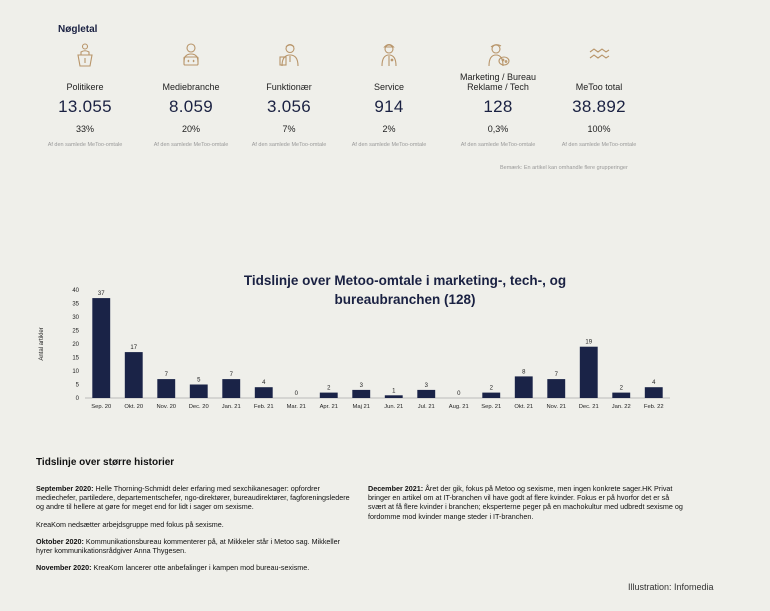 The height and width of the screenshot is (611, 770). I want to click on x-tick-label: Apr. 21, so click(329, 407).